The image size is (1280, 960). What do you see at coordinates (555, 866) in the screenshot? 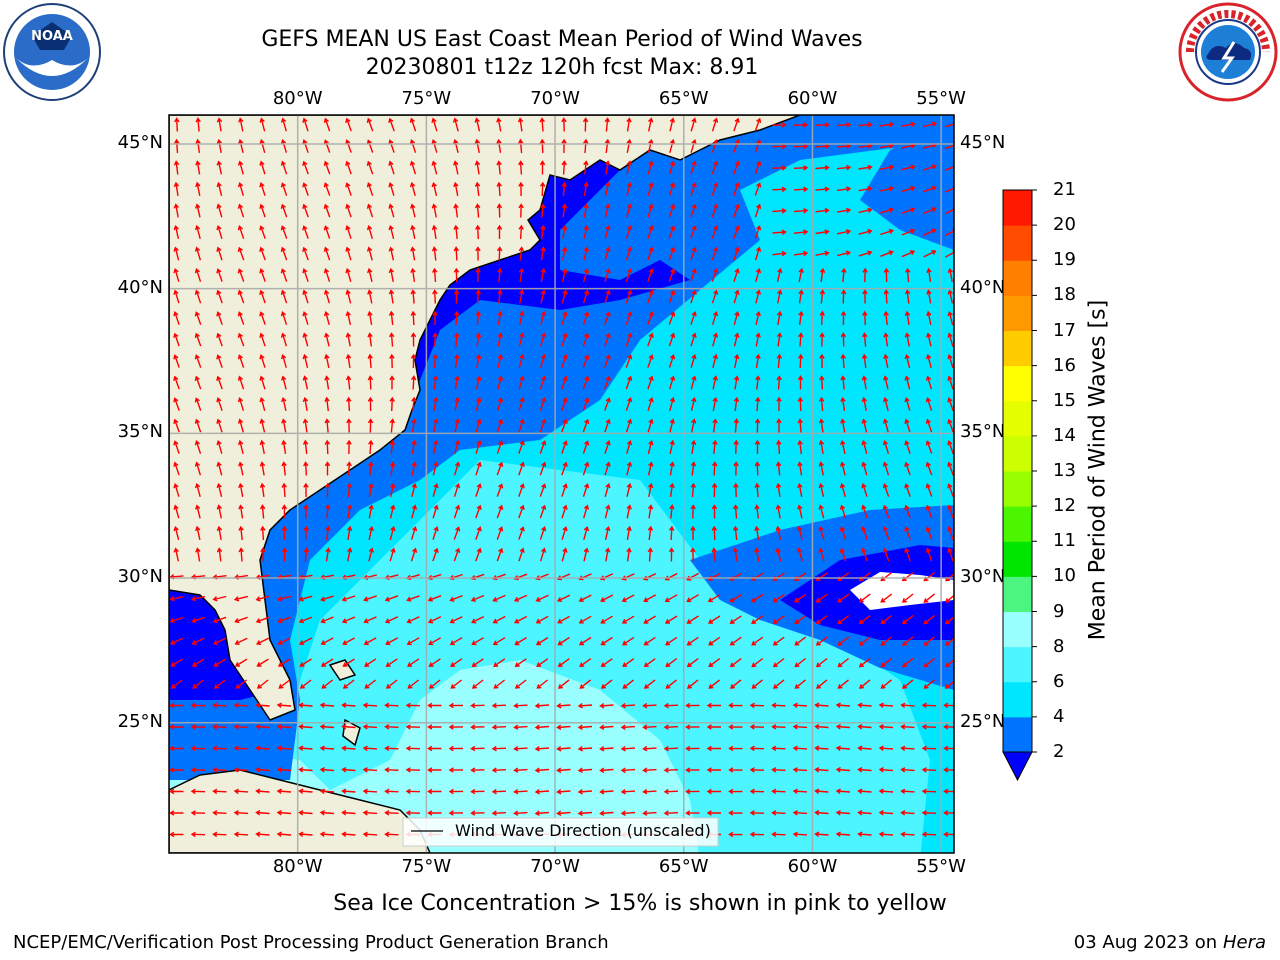
I see `lon-tick-label-bottom: 70°W` at bounding box center [555, 866].